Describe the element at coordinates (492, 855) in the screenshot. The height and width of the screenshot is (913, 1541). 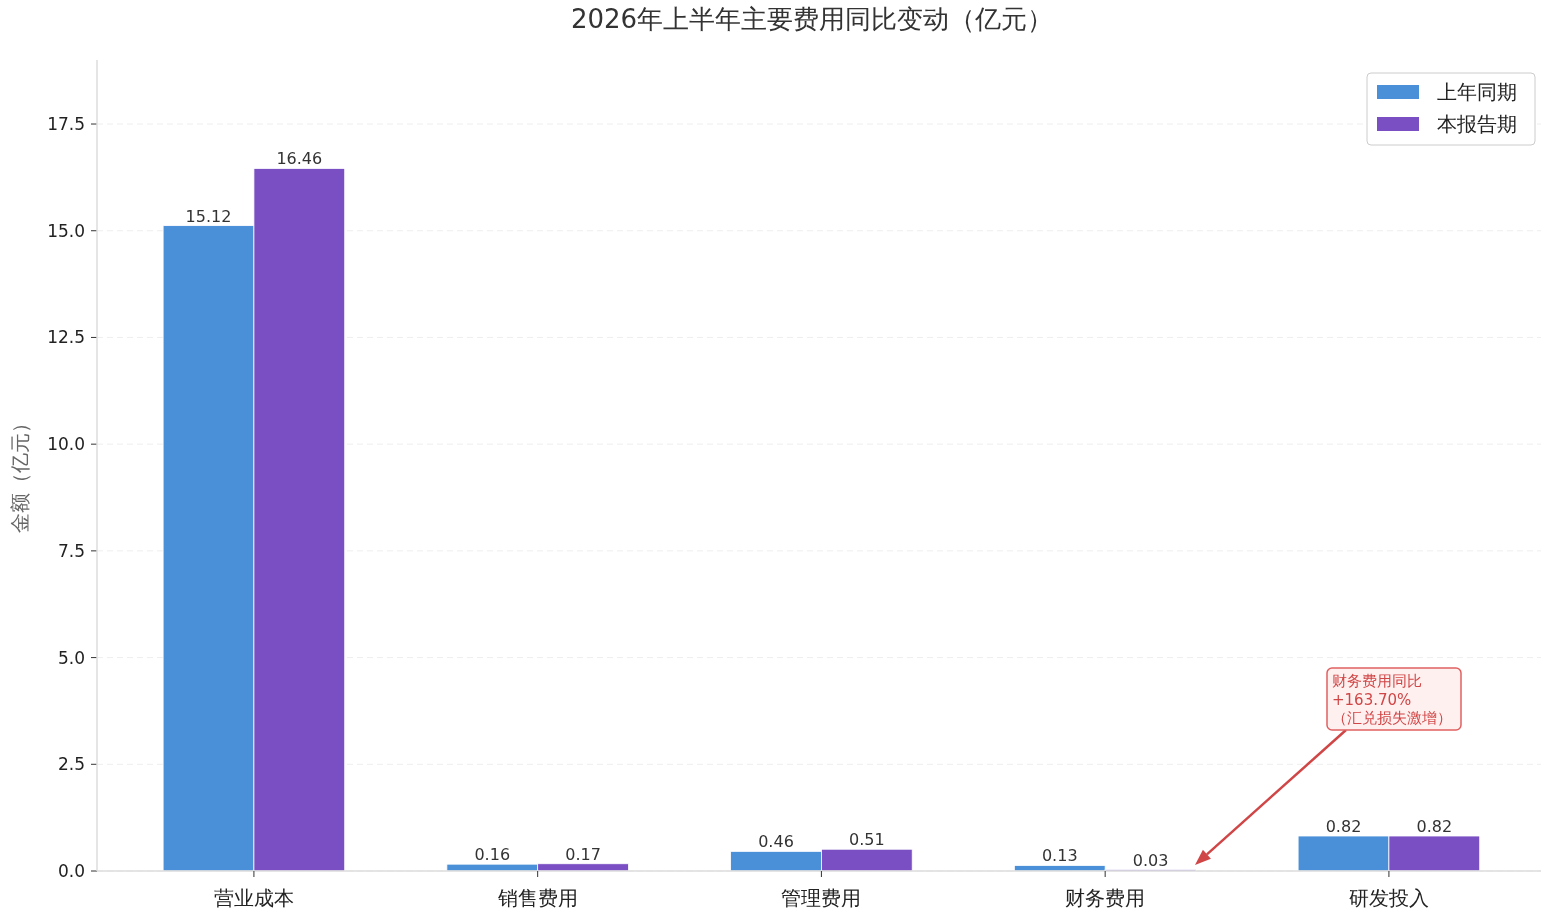
I see `data-label: 0.16` at that location.